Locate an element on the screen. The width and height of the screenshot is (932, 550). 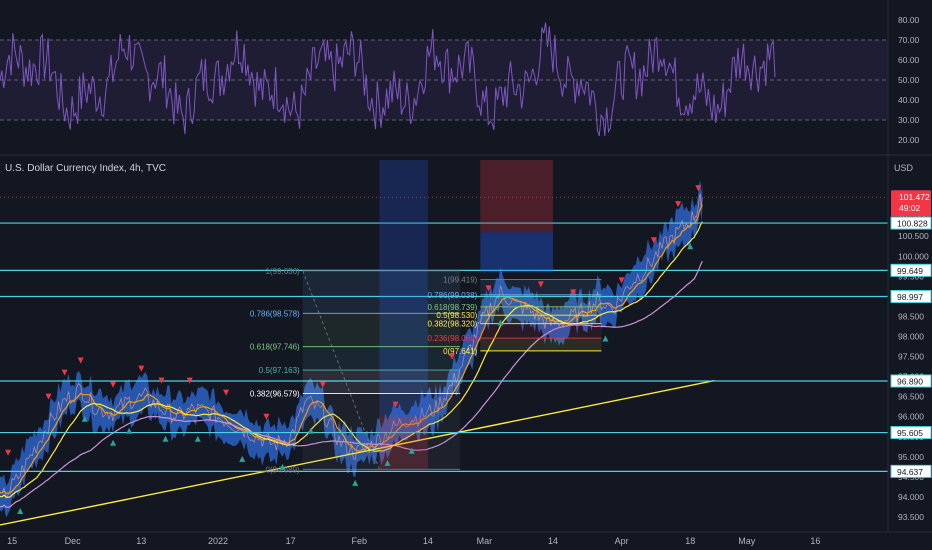
fib-level-label: 0.5(97.163) is located at coordinates (279, 370).